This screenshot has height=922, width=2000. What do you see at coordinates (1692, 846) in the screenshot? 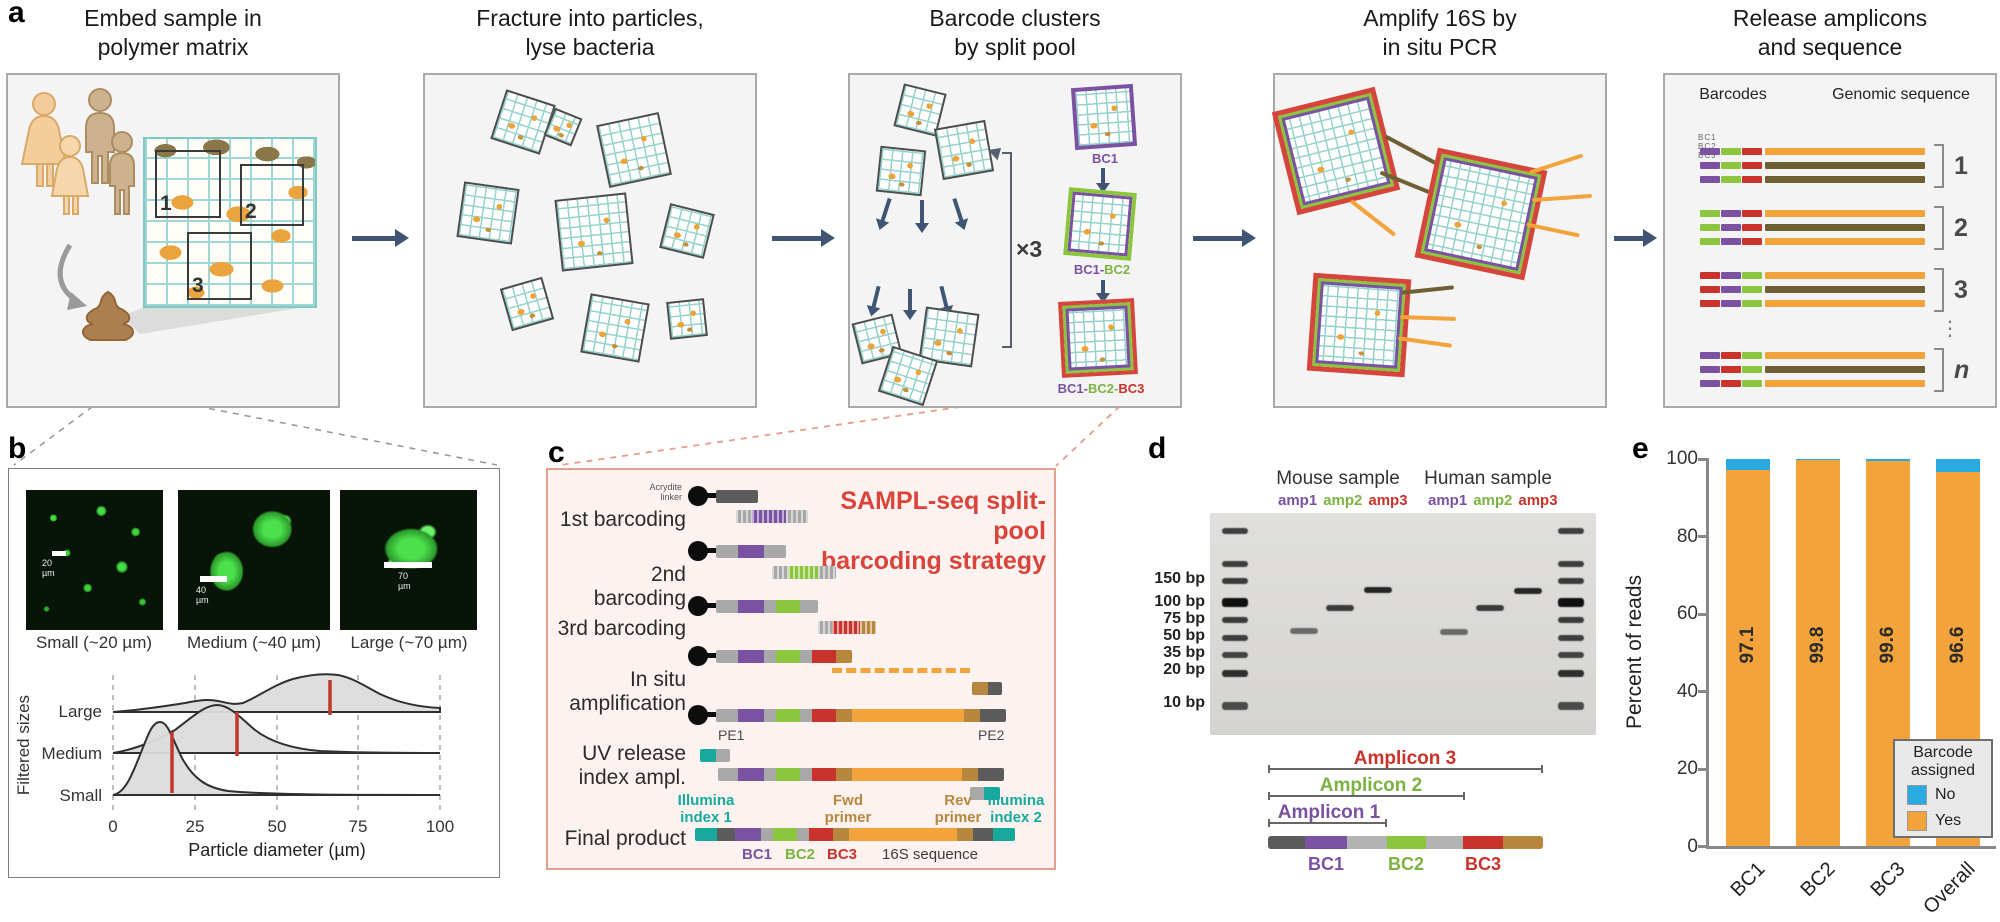
I see `e-ytick-0: 0` at bounding box center [1692, 846].